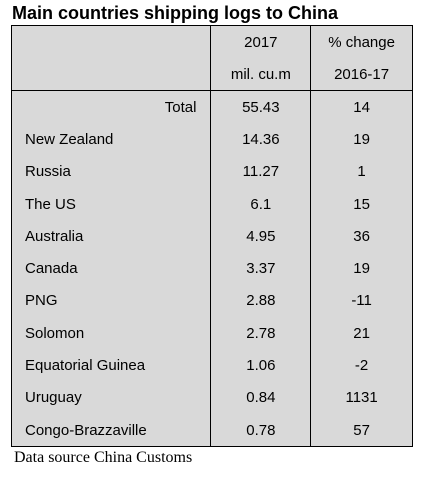  What do you see at coordinates (261, 204) in the screenshot?
I see `volume-cell: 6.1` at bounding box center [261, 204].